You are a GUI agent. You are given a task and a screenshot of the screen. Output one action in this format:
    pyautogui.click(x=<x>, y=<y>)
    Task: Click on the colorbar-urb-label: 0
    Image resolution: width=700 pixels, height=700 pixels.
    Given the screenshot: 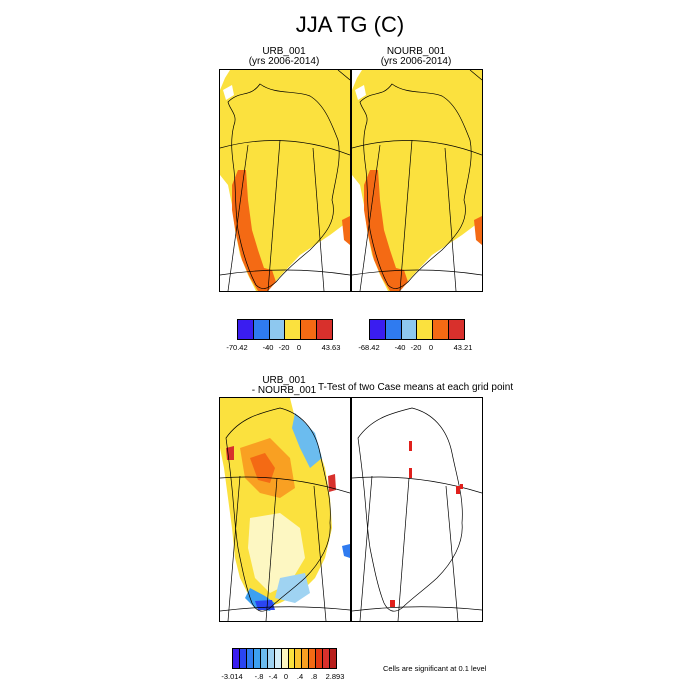 What is the action you would take?
    pyautogui.click(x=299, y=347)
    